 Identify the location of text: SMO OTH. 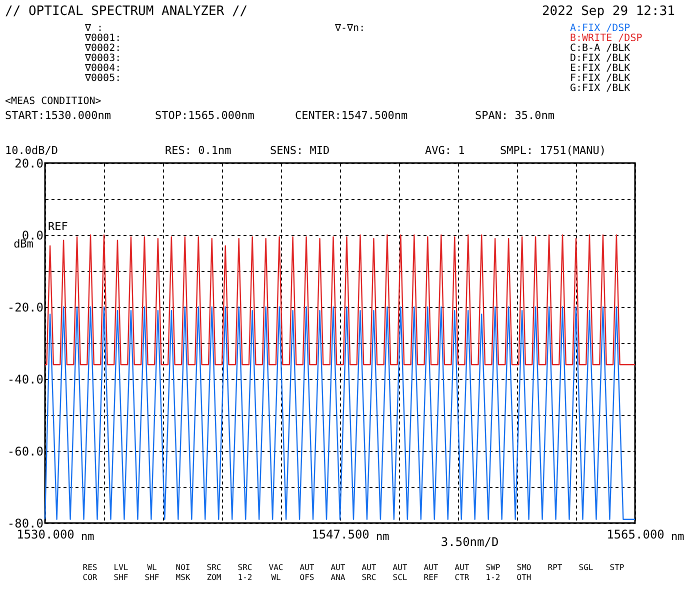
(524, 572).